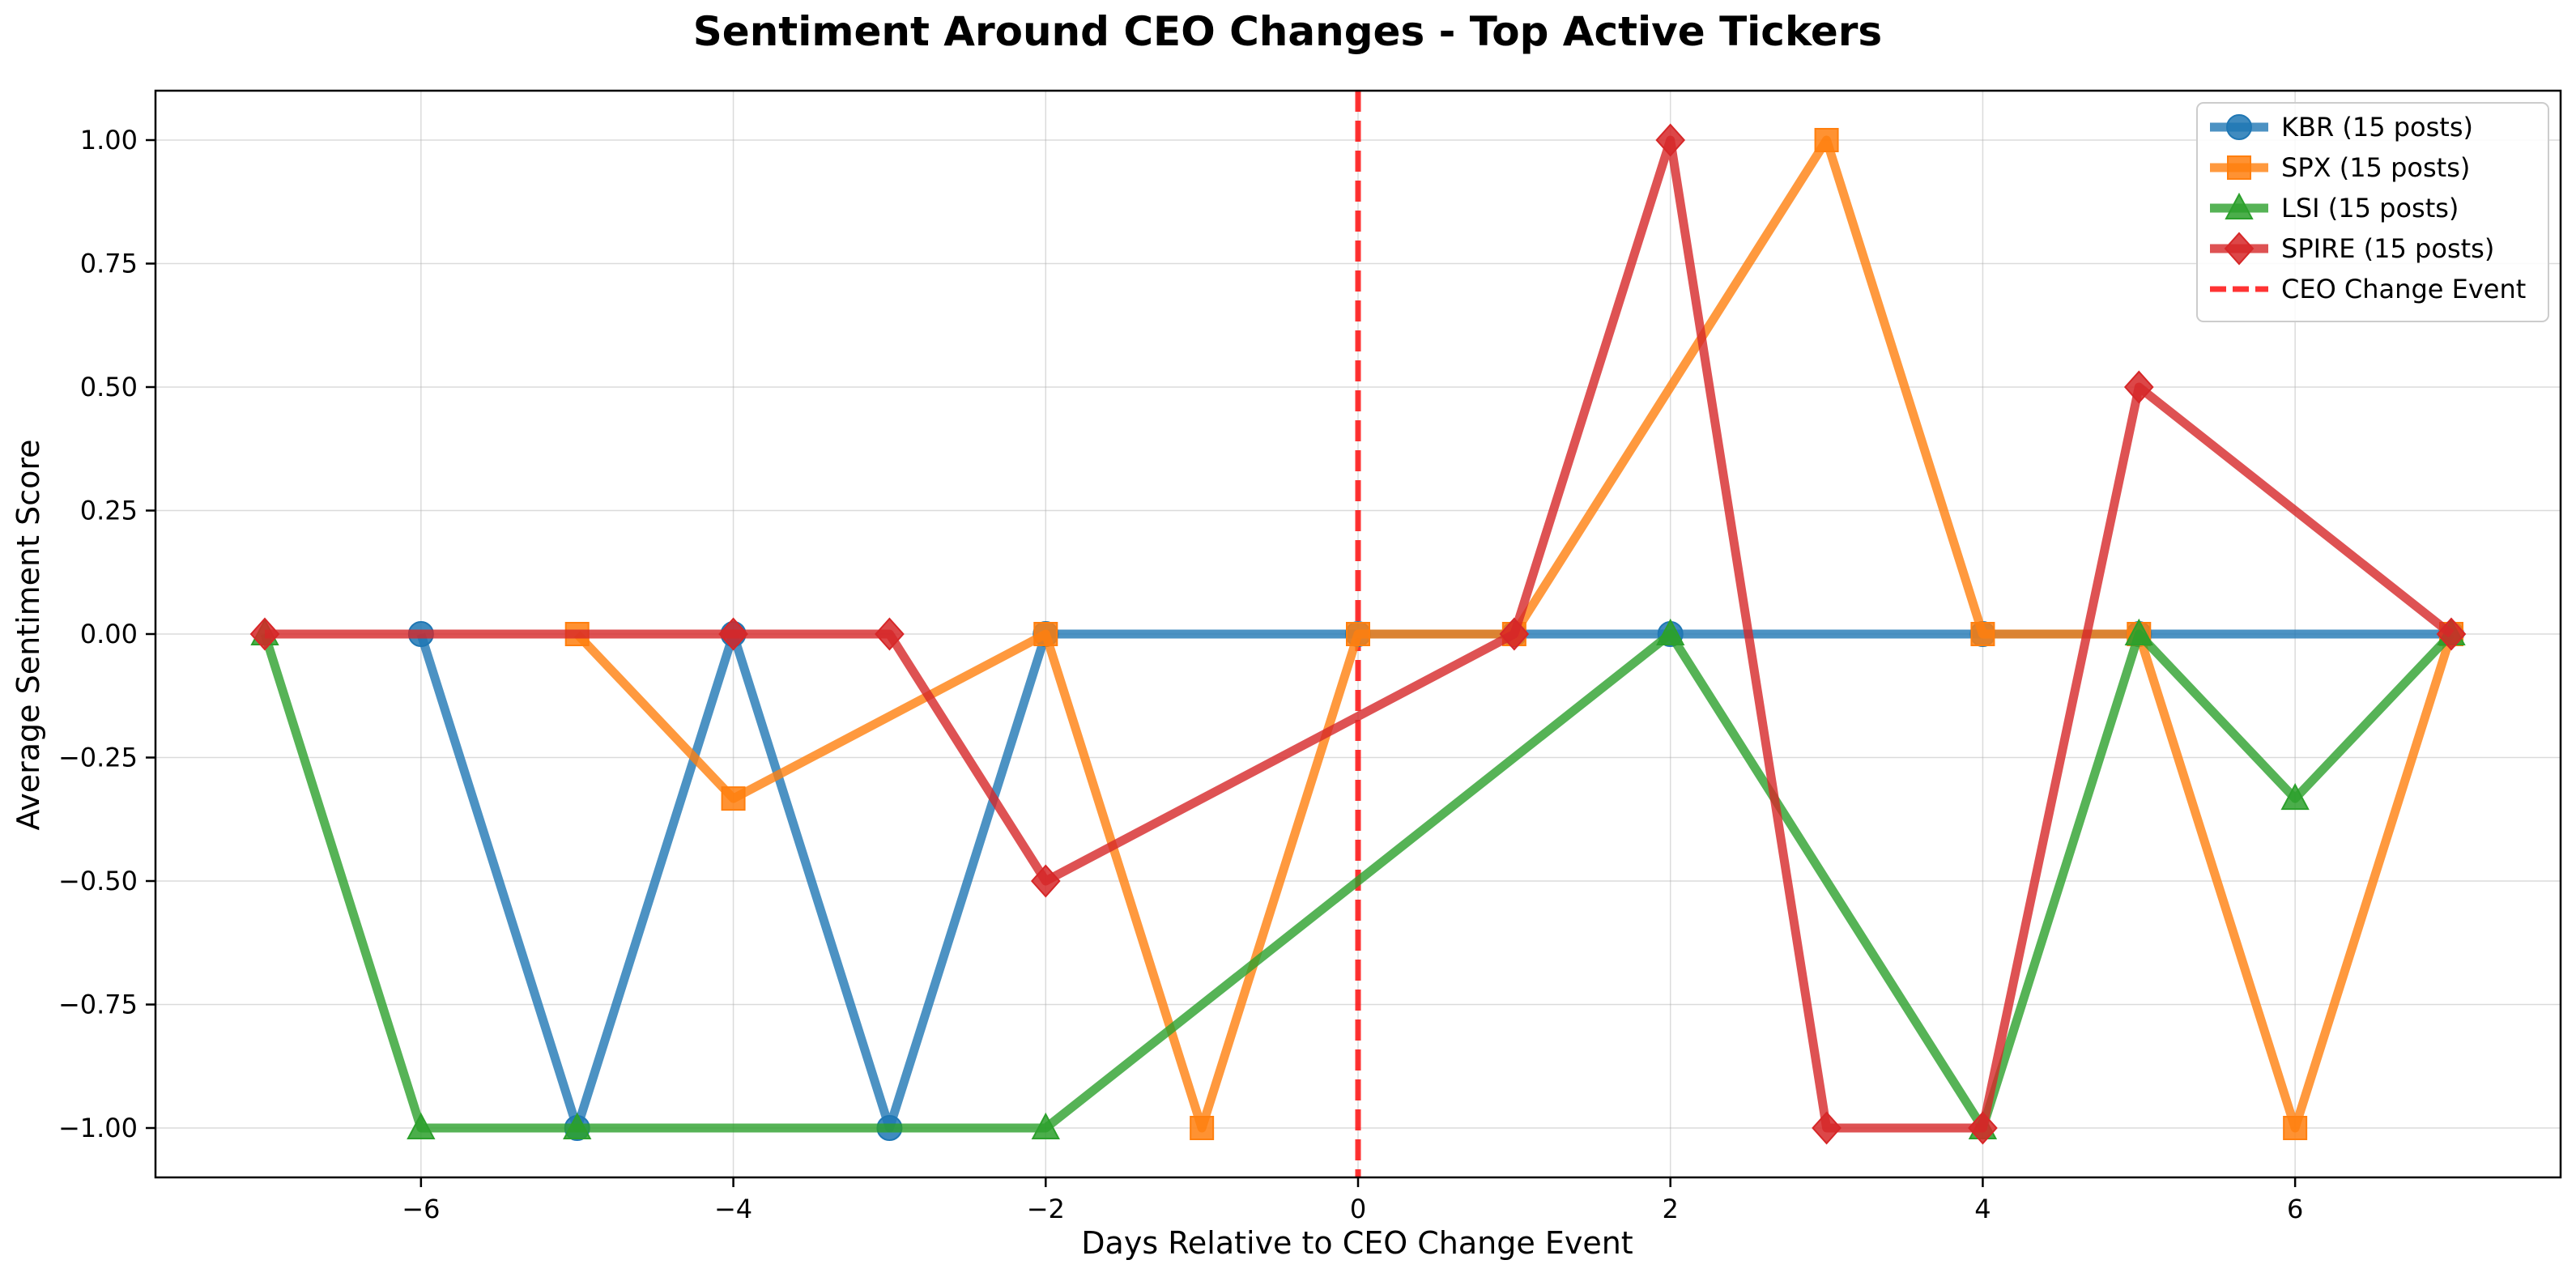  I want to click on legend-label: KBR (15 posts), so click(2377, 128).